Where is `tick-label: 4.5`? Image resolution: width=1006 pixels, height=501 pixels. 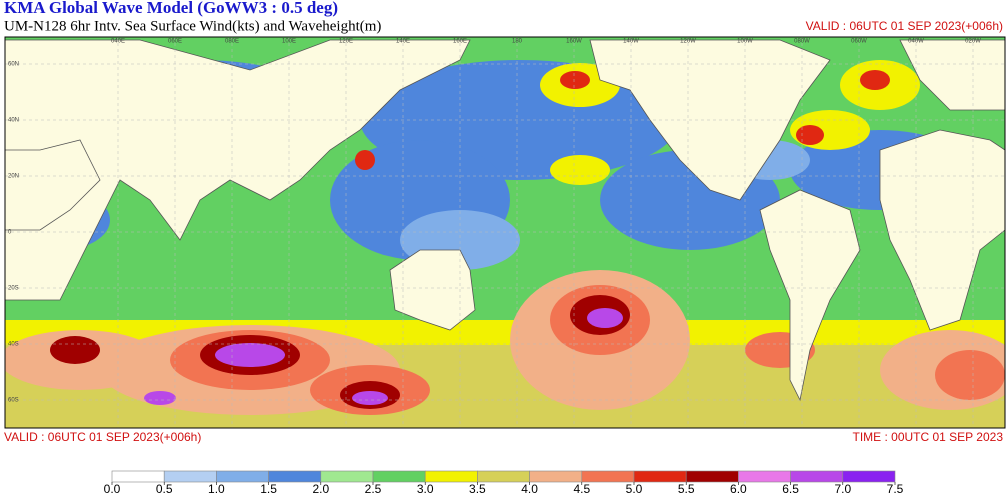
tick-label: 4.5 is located at coordinates (581, 489).